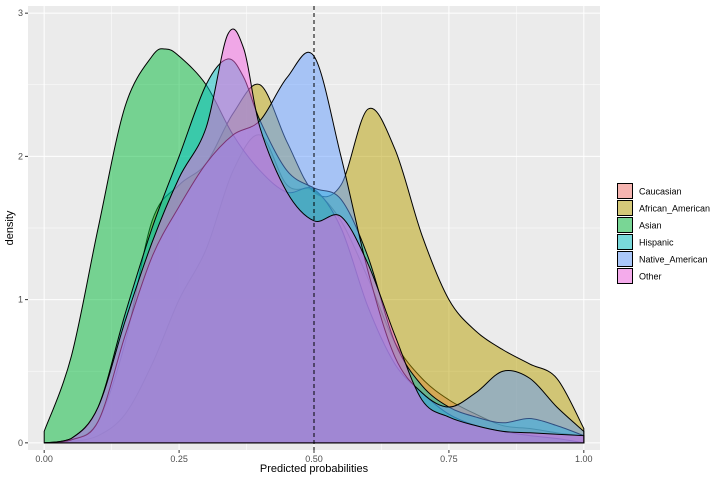  Describe the element at coordinates (314, 469) in the screenshot. I see `x-axis-title: Predicted probabilities` at that location.